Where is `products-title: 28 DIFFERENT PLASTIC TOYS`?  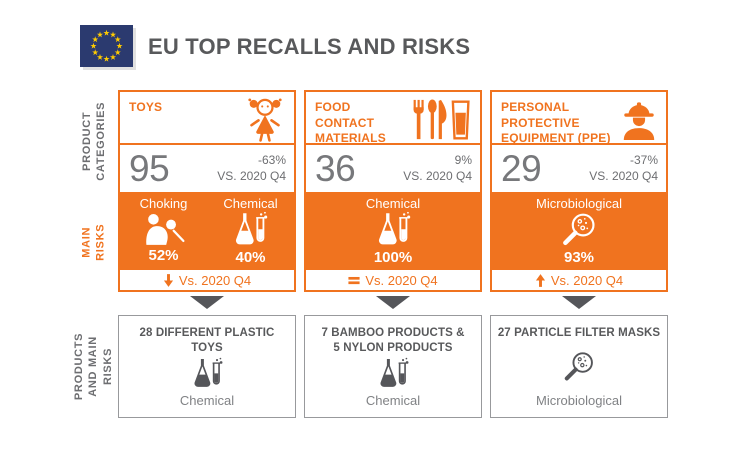 products-title: 28 DIFFERENT PLASTIC TOYS is located at coordinates (207, 340).